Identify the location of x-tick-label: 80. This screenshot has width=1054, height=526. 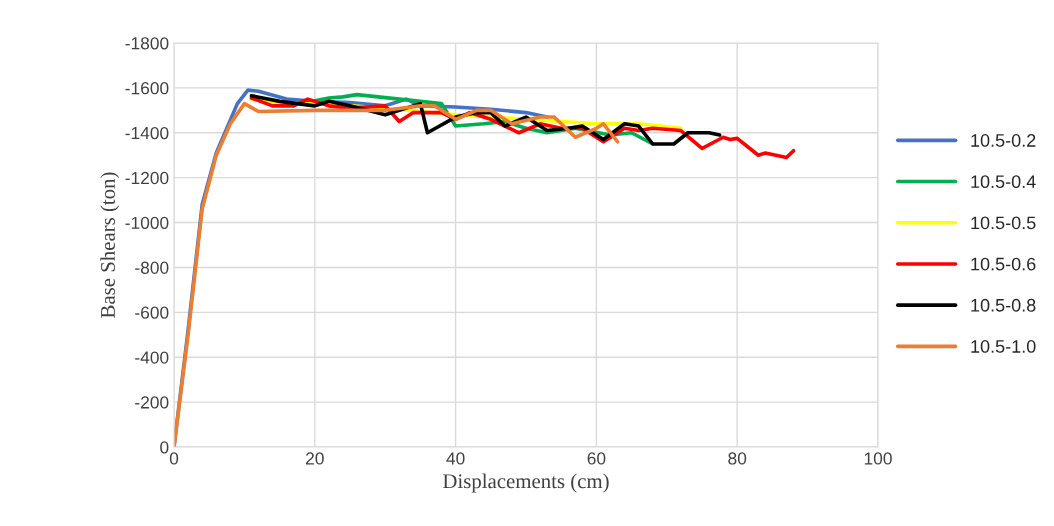
(737, 458).